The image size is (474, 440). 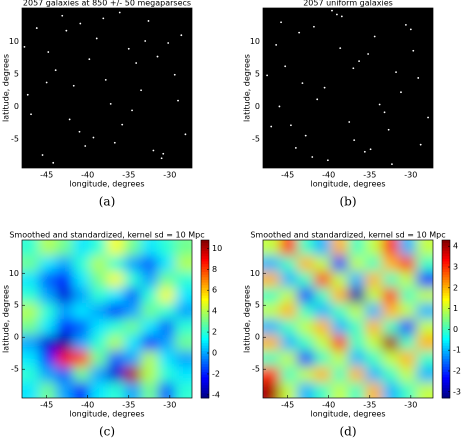 What do you see at coordinates (455, 267) in the screenshot?
I see `colorbar-tick-label: 3` at bounding box center [455, 267].